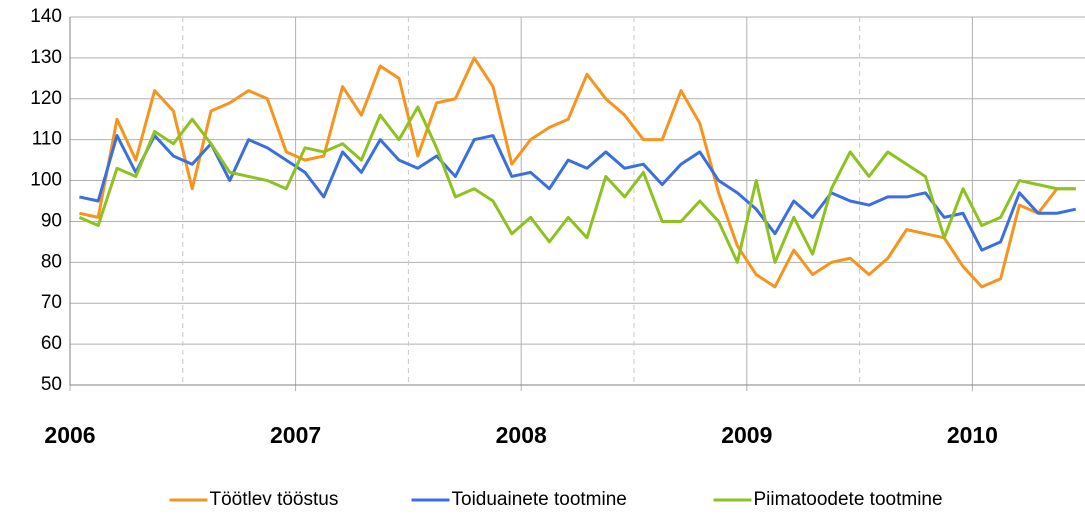  Describe the element at coordinates (46, 180) in the screenshot. I see `y-tick-label: 100` at that location.